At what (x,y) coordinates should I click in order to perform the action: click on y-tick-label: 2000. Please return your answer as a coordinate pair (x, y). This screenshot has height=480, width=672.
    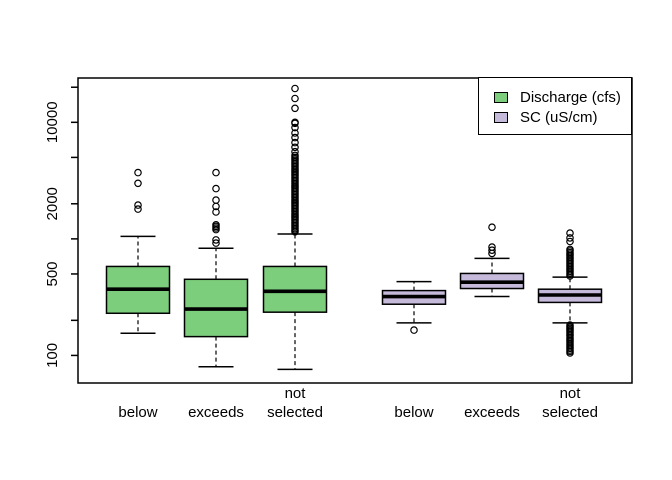
    Looking at the image, I should click on (52, 203).